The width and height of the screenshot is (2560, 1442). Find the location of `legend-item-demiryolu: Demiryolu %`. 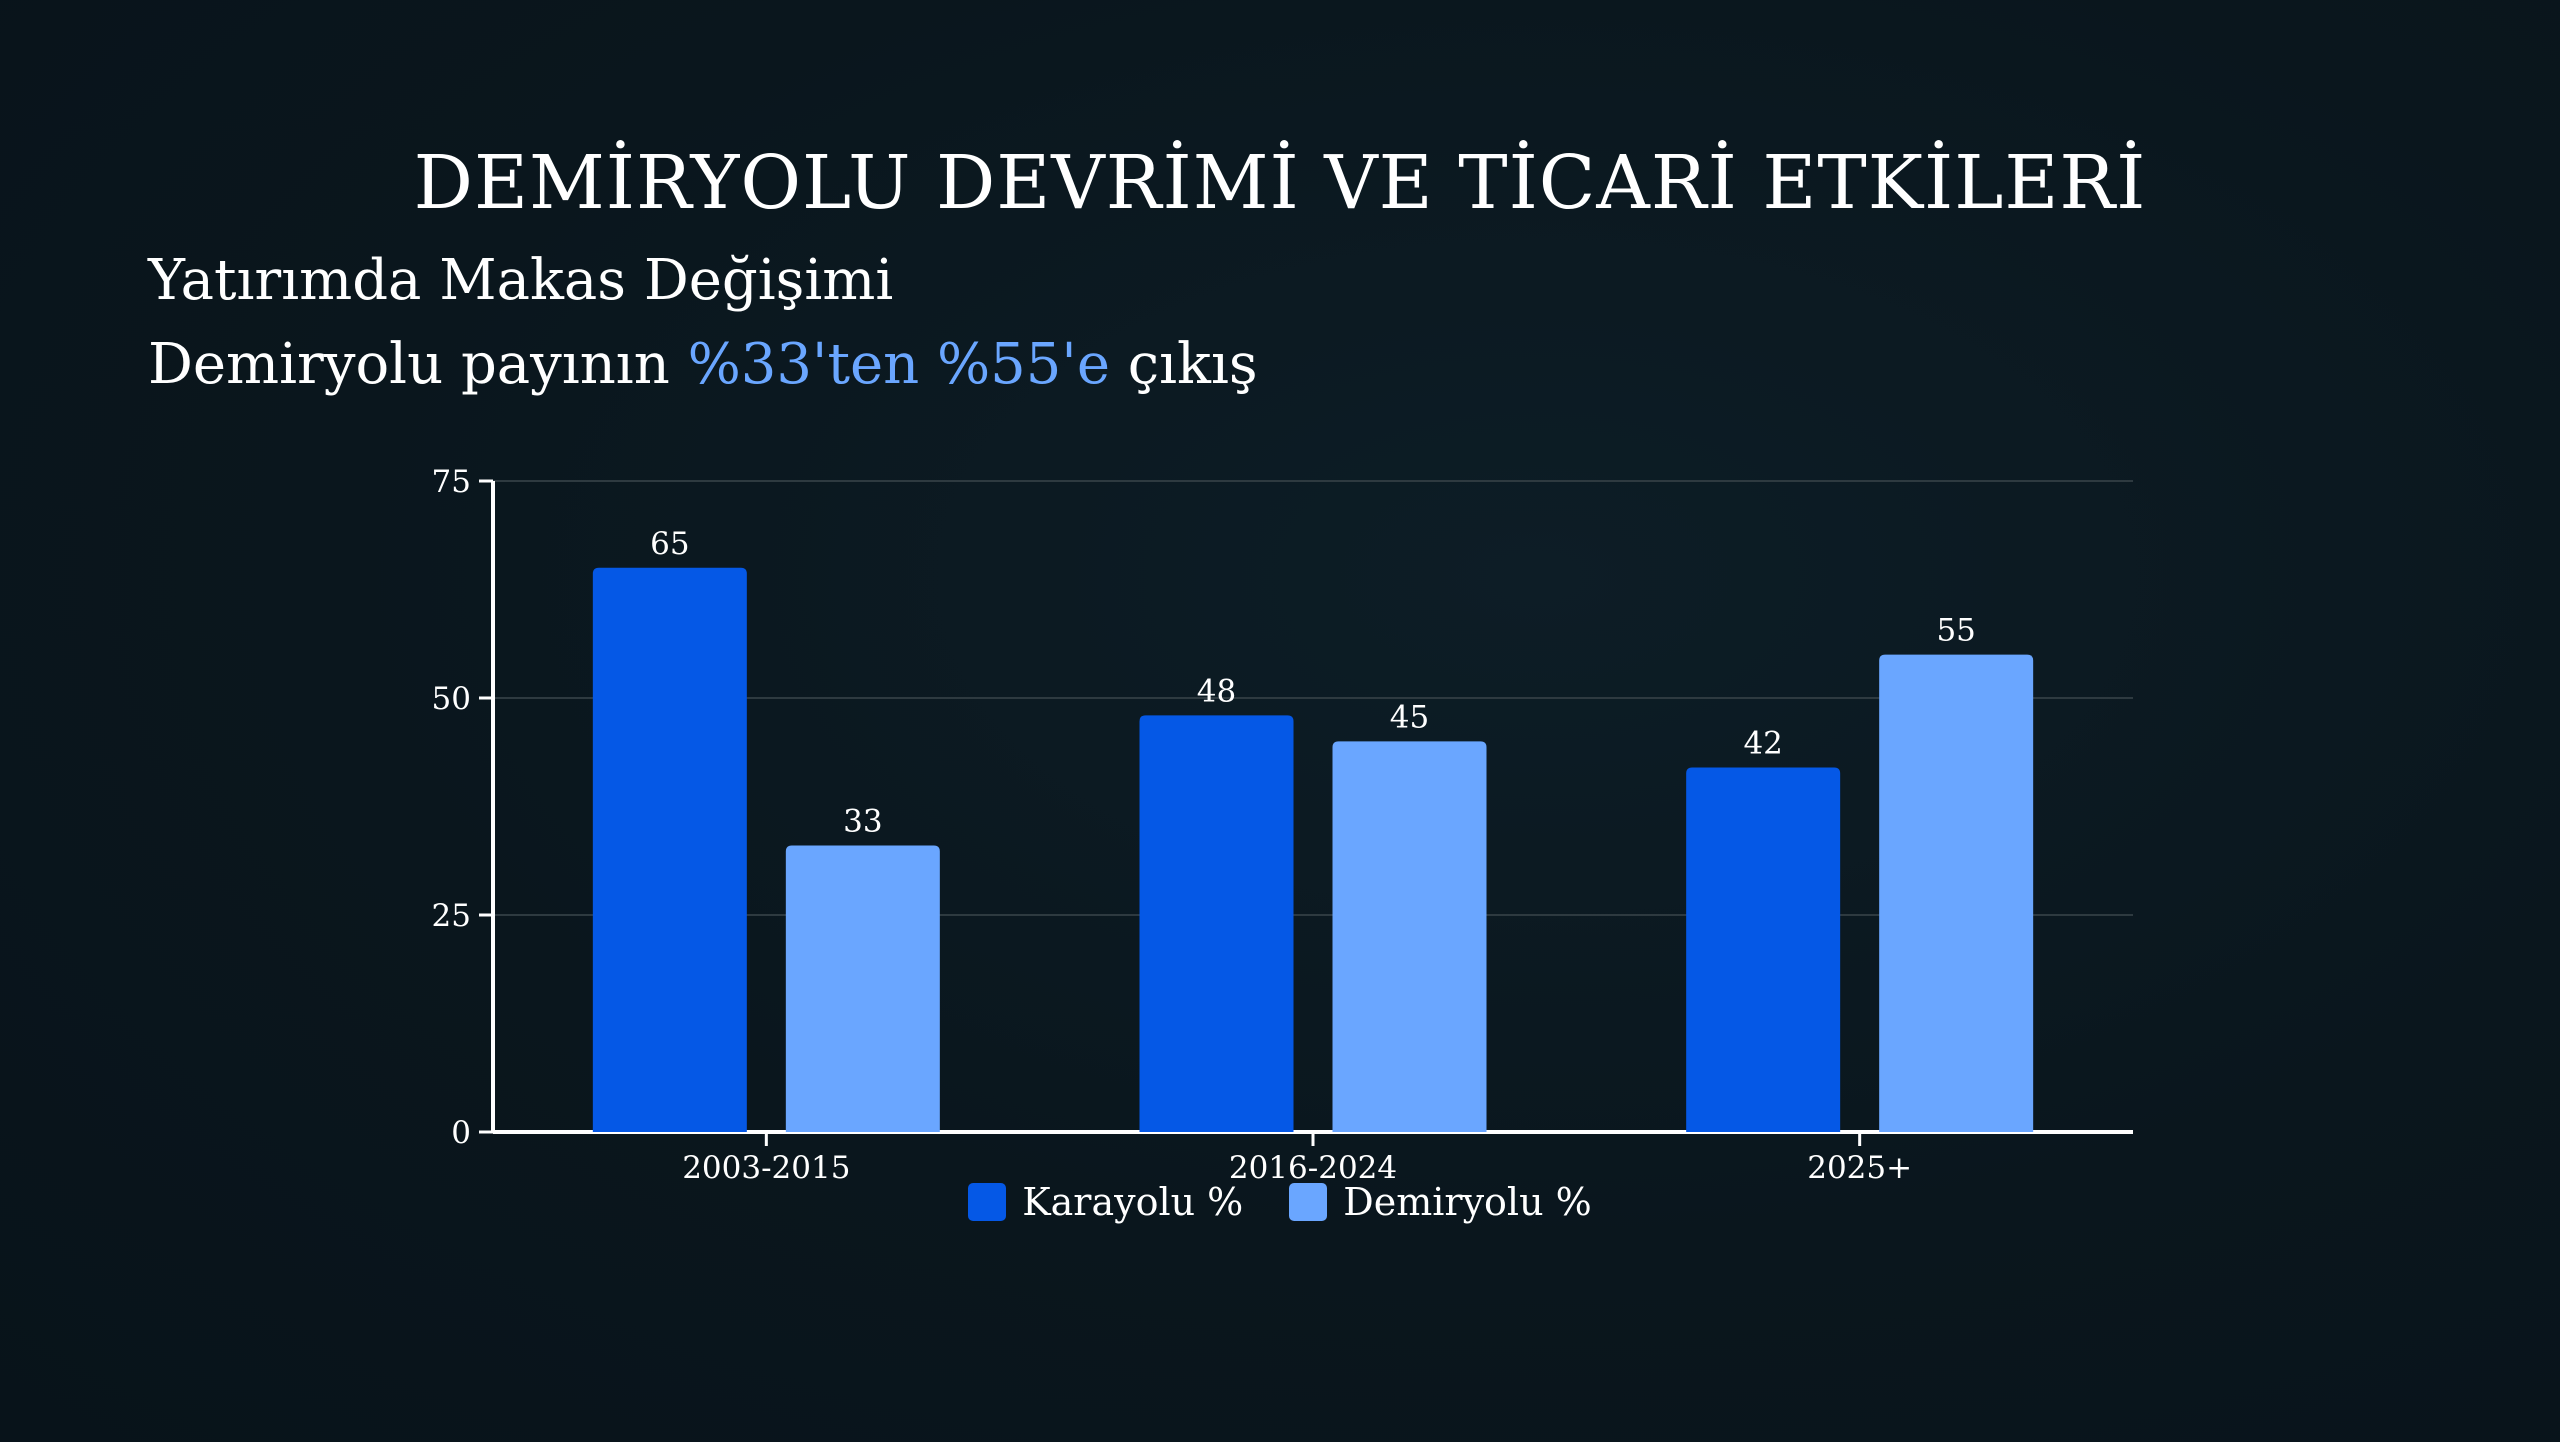

legend-item-demiryolu: Demiryolu % is located at coordinates (1440, 1202).